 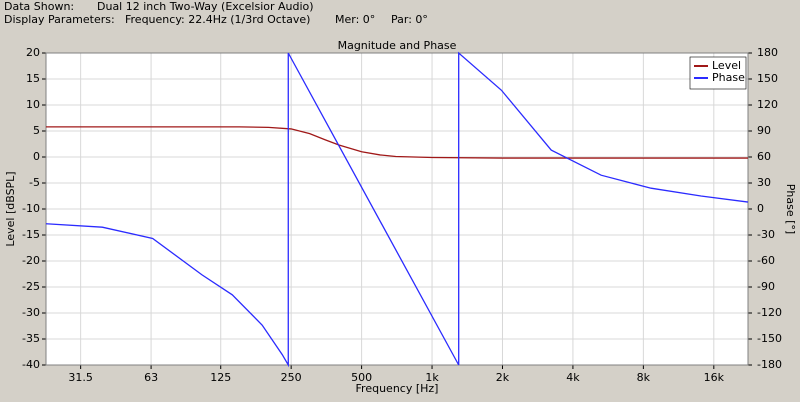 What do you see at coordinates (31, 312) in the screenshot?
I see `y-tick-label: -30` at bounding box center [31, 312].